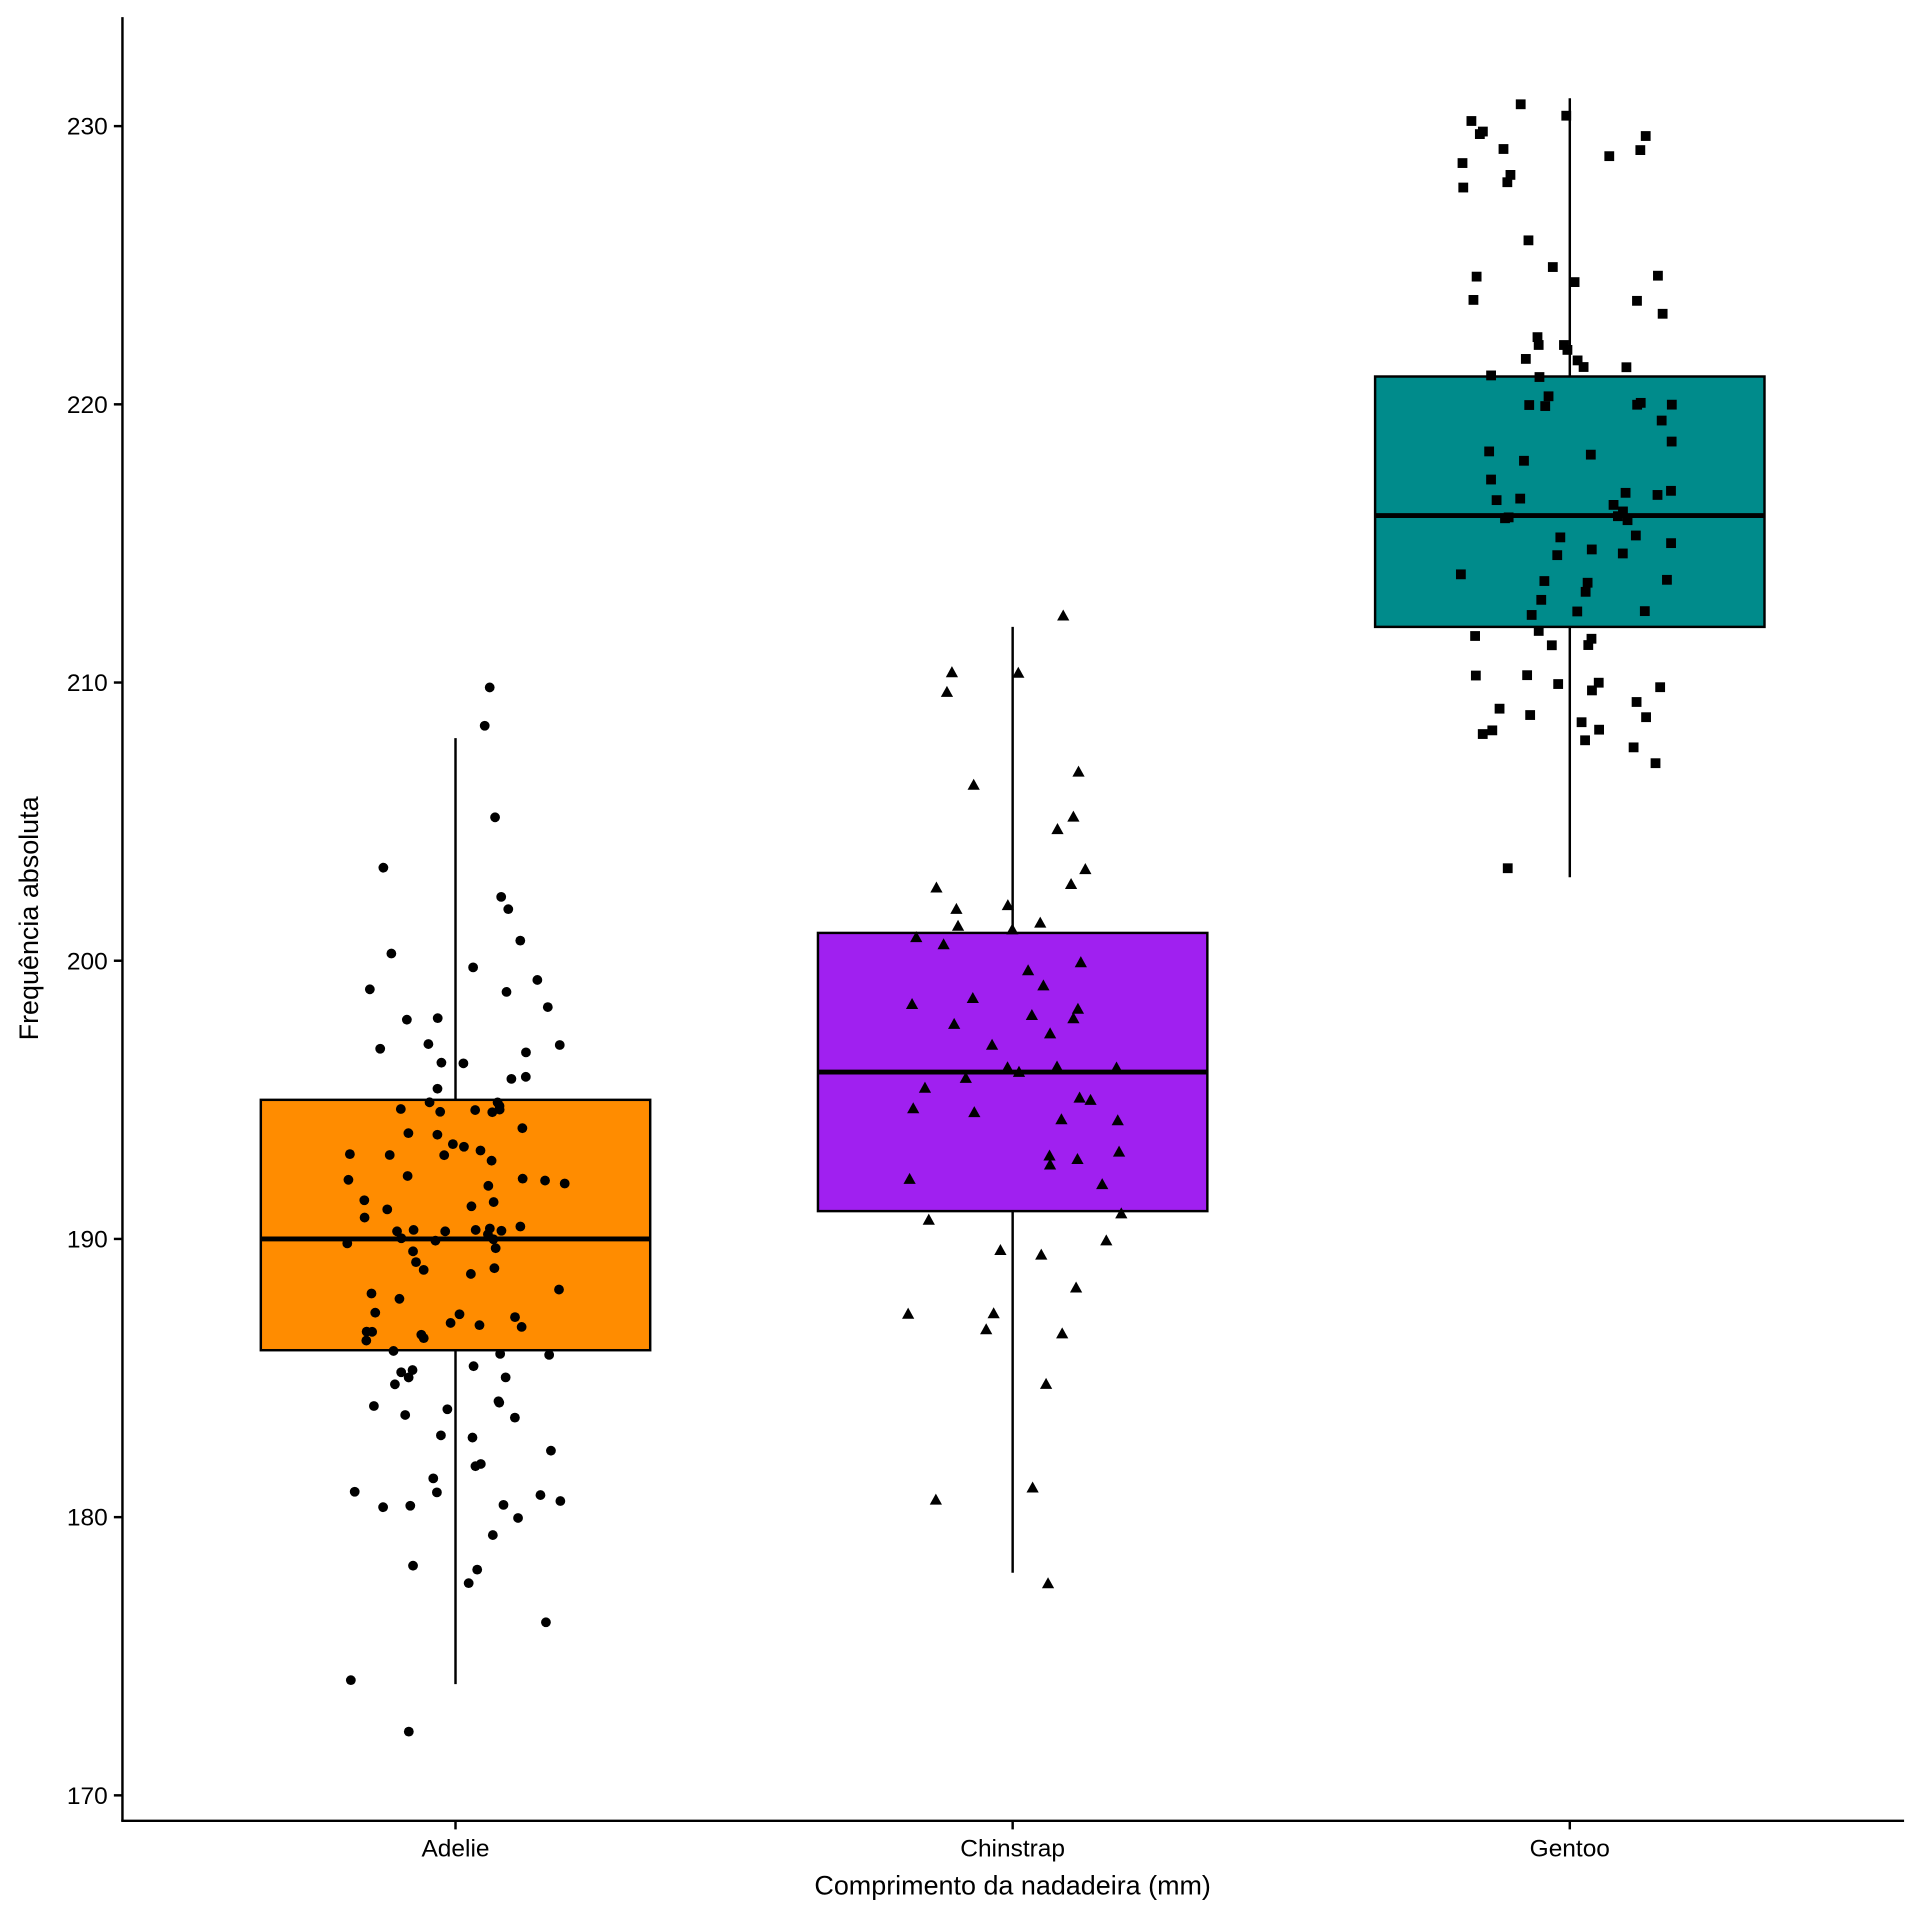  What do you see at coordinates (455, 1211) in the screenshot?
I see `box-adelie` at bounding box center [455, 1211].